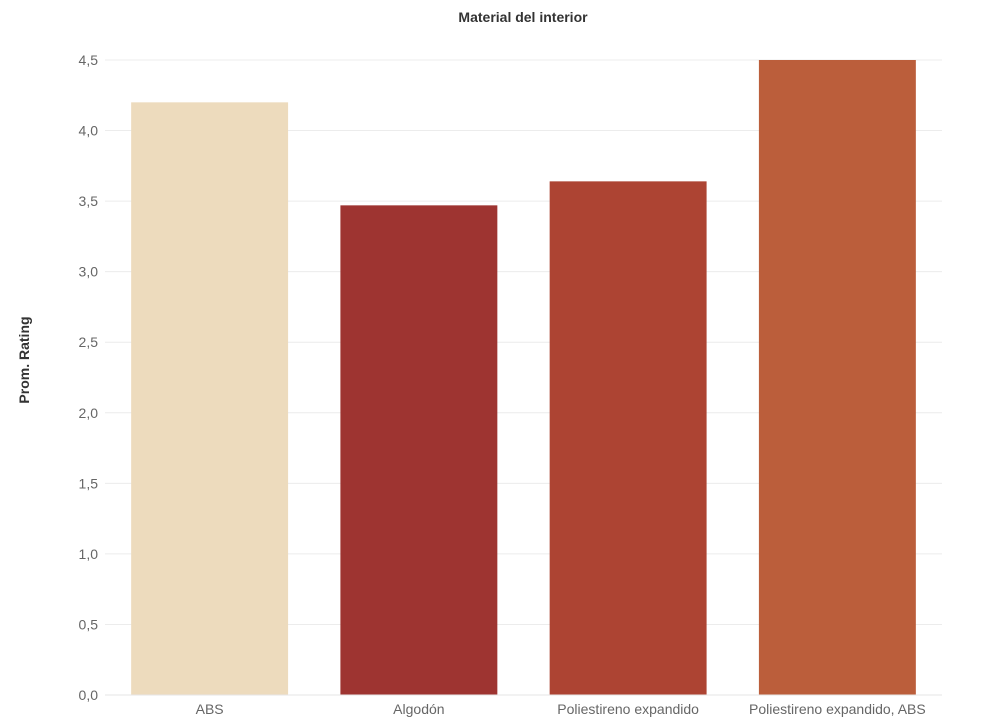 The image size is (997, 728). I want to click on y-axis-ticks: 0,0 0,5 1,0 1,5 2,0 2,5 3,0 3,5 4,0 4,5, so click(89, 377).